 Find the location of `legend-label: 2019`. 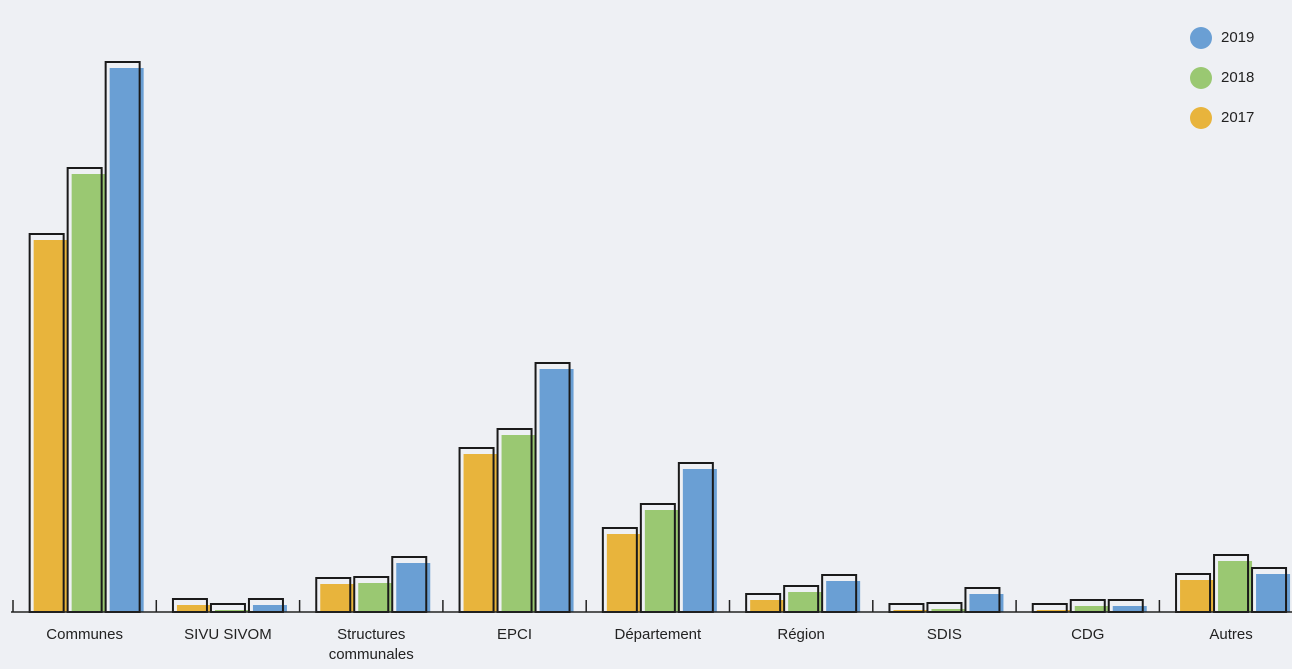

legend-label: 2019 is located at coordinates (1237, 37).